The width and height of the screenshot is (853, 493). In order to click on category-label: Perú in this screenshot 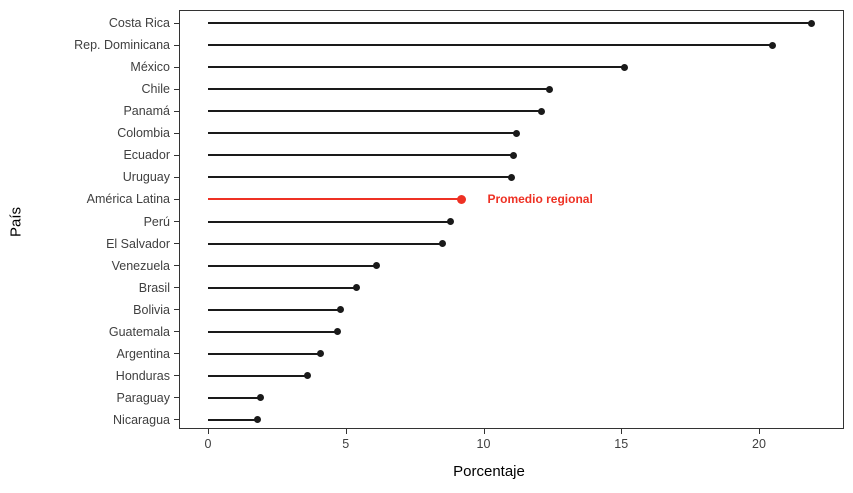, I will do `click(156, 221)`.